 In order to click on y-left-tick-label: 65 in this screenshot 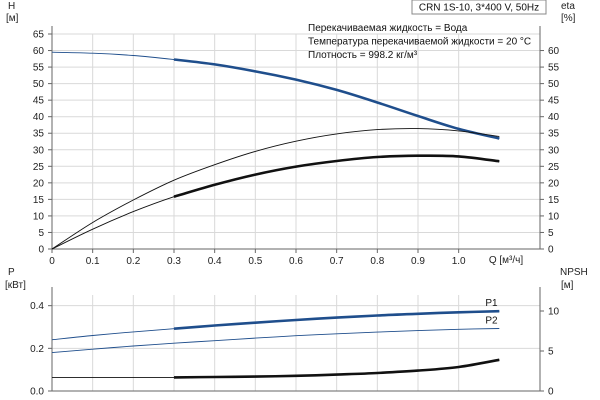, I will do `click(39, 35)`.